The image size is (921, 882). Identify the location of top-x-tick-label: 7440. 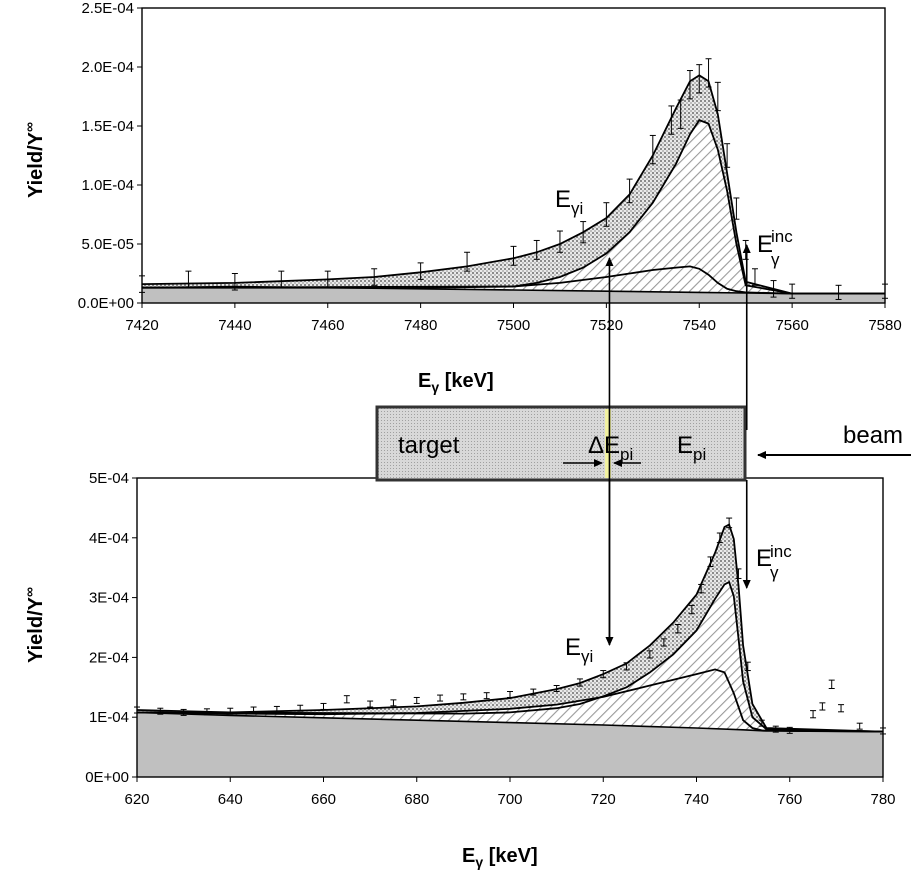
(234, 325).